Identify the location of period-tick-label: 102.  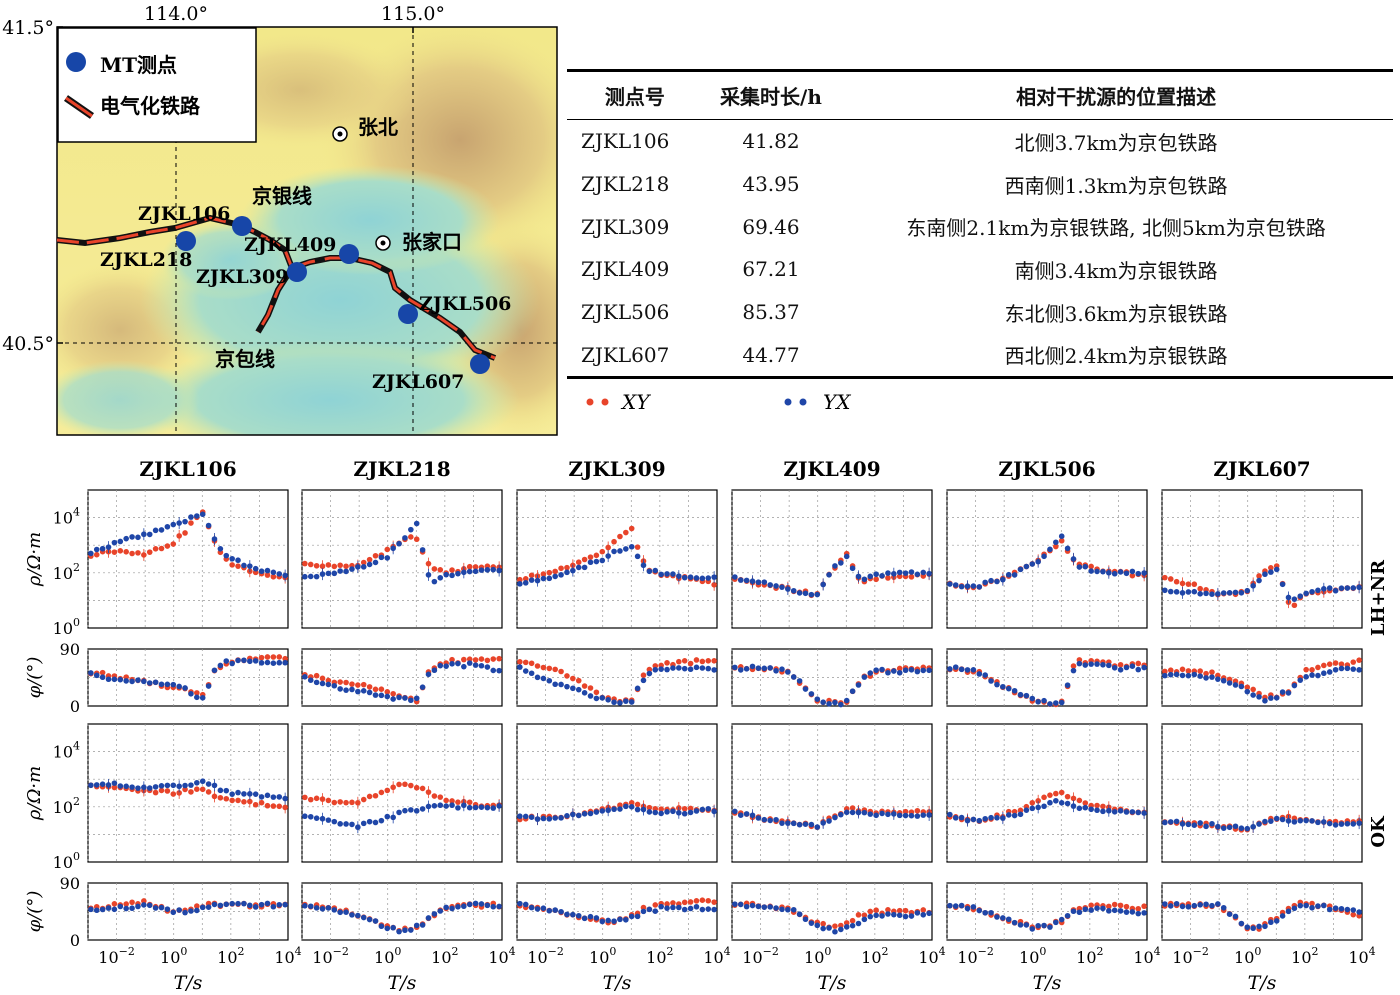
(659, 956).